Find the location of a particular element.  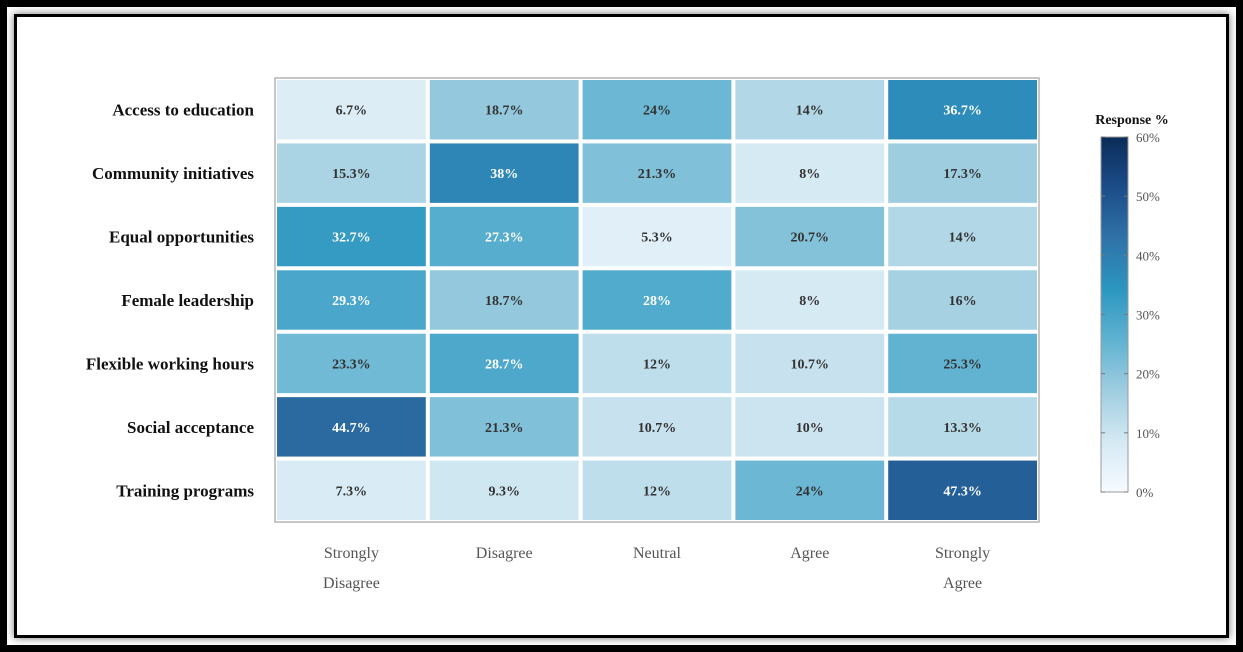

colorbar-tick-label: 40% is located at coordinates (1148, 255).